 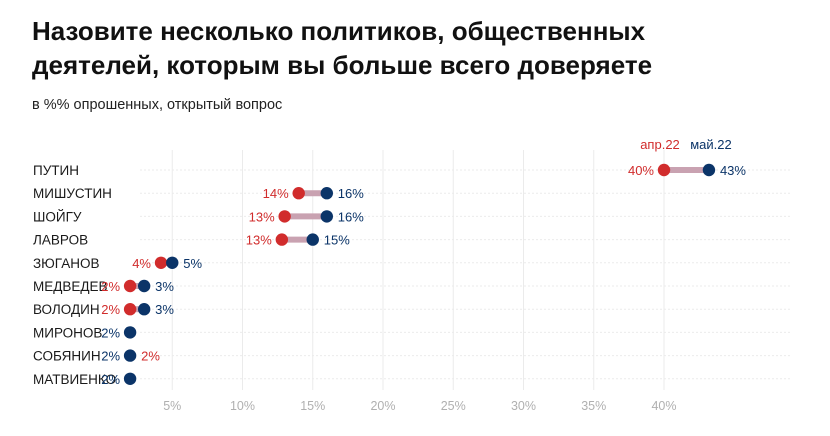 What do you see at coordinates (74, 379) in the screenshot?
I see `category-label: МАТВИЕНКО` at bounding box center [74, 379].